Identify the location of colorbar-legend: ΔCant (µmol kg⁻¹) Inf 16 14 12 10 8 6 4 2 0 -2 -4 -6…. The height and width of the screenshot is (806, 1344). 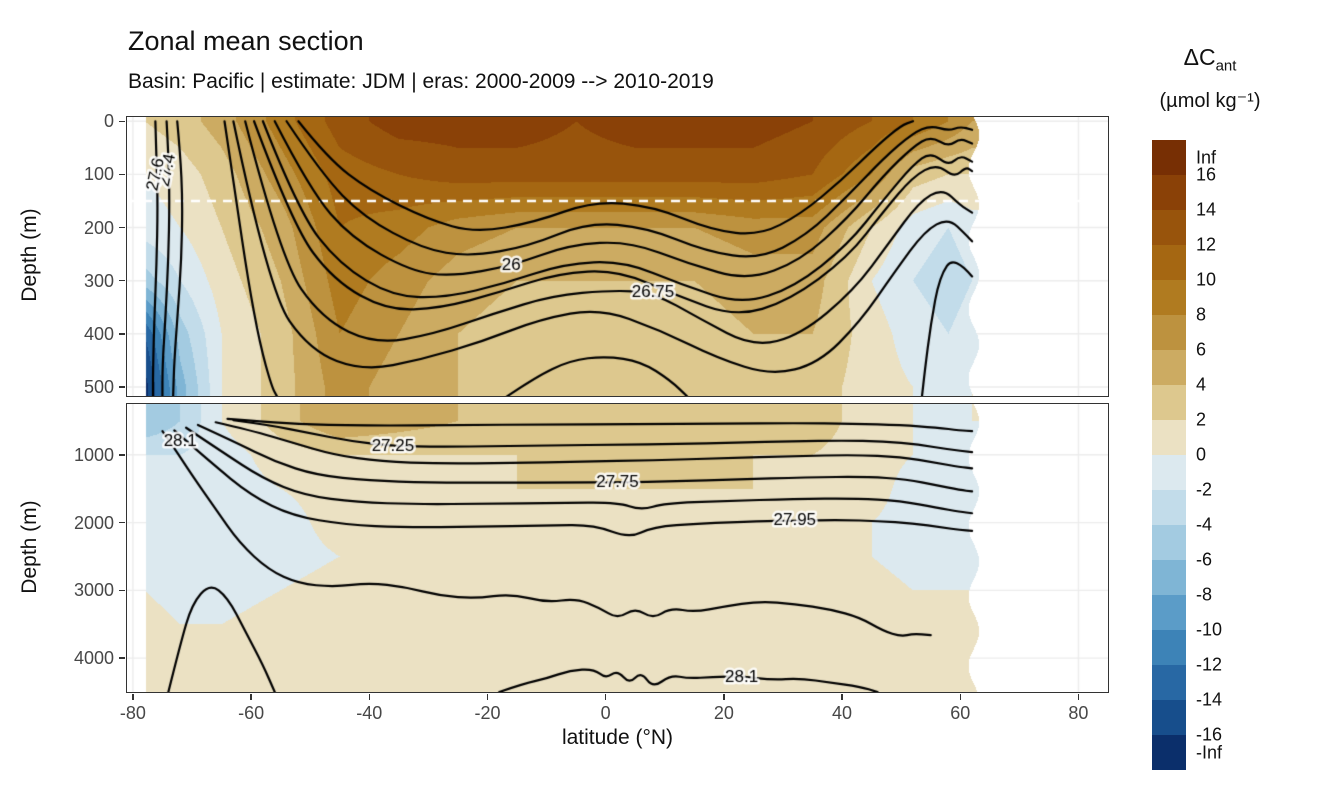
(1242, 420).